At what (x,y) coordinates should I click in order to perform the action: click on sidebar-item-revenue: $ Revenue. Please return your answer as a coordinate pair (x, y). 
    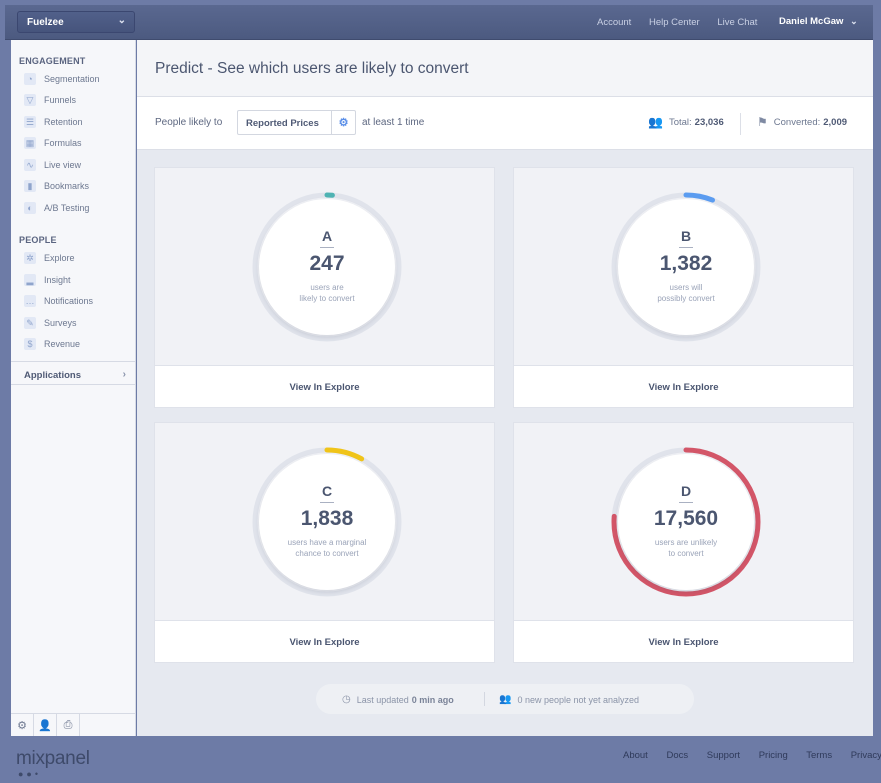
    Looking at the image, I should click on (52, 344).